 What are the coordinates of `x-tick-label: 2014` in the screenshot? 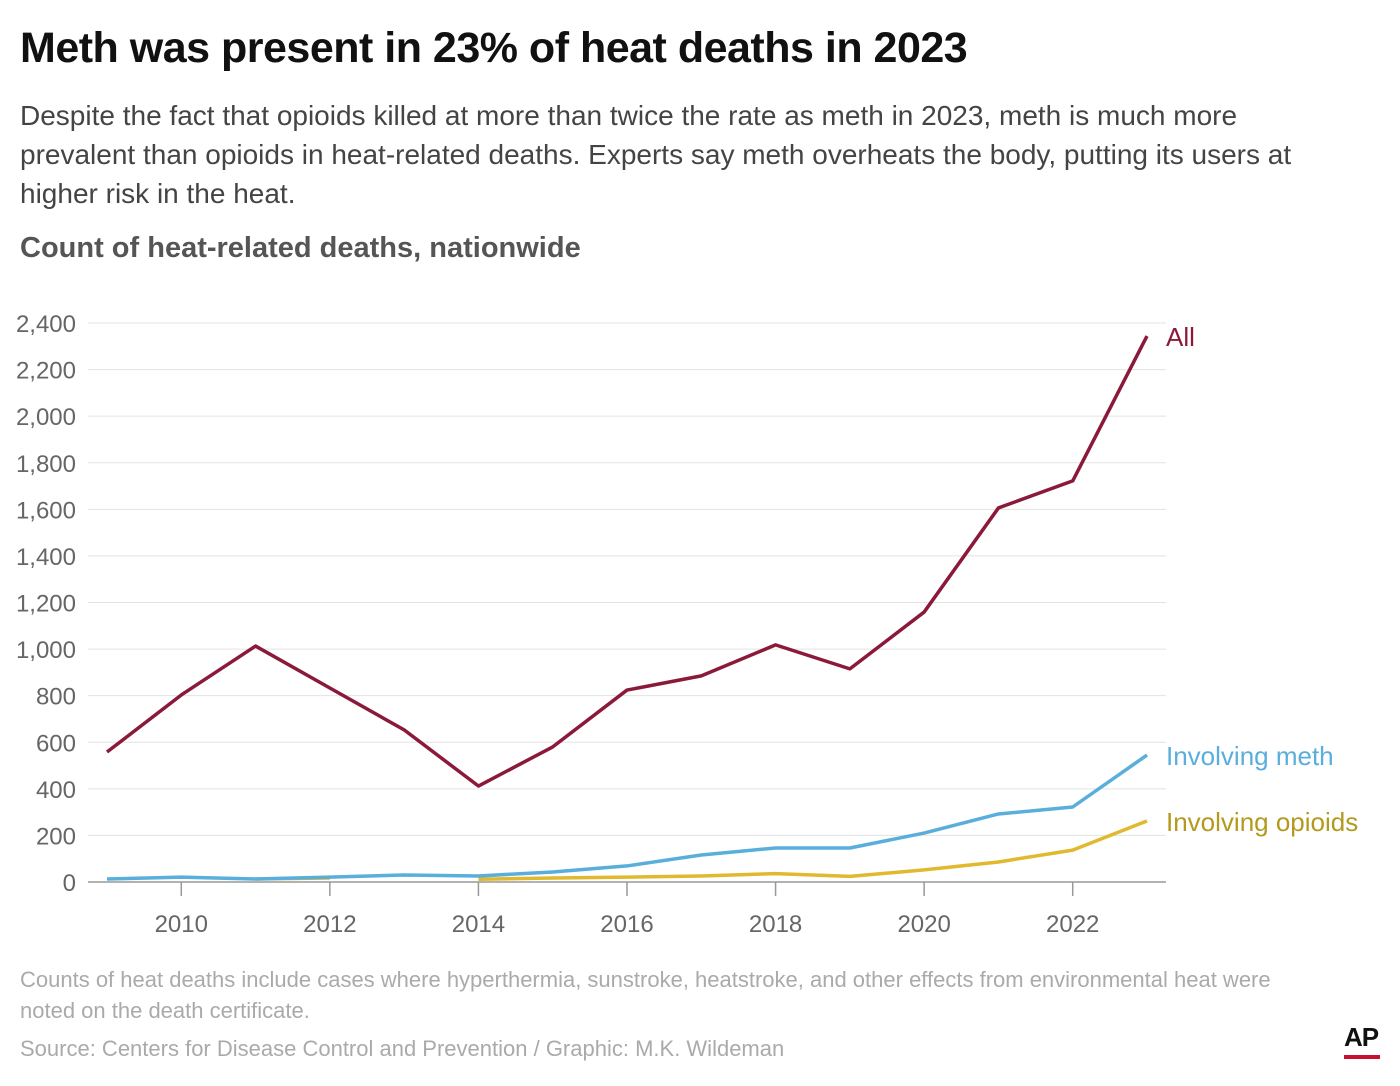 It's located at (478, 924).